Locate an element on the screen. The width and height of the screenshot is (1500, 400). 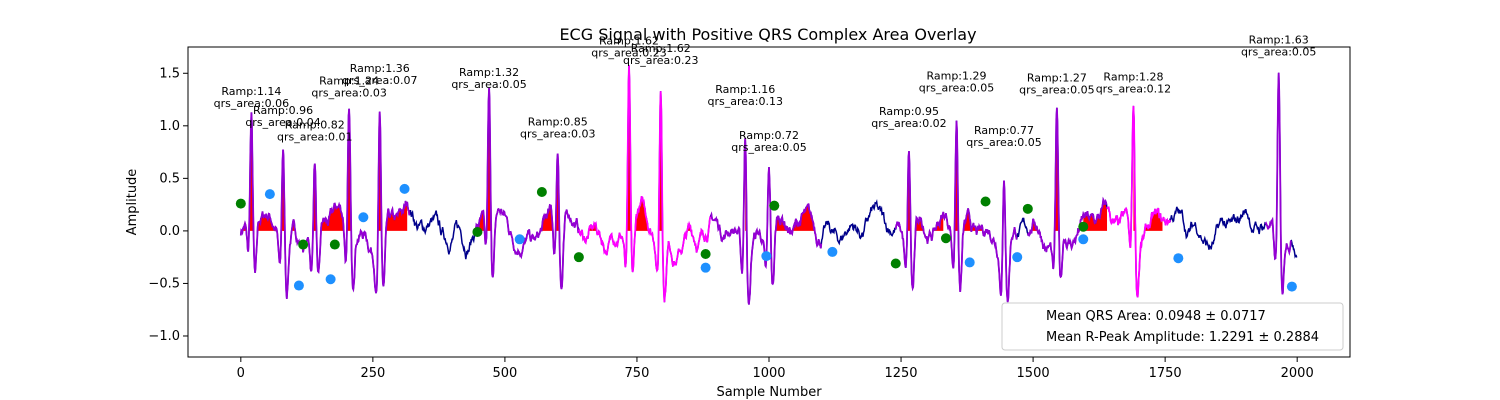
y-tick-label: 0.5 is located at coordinates (169, 178).